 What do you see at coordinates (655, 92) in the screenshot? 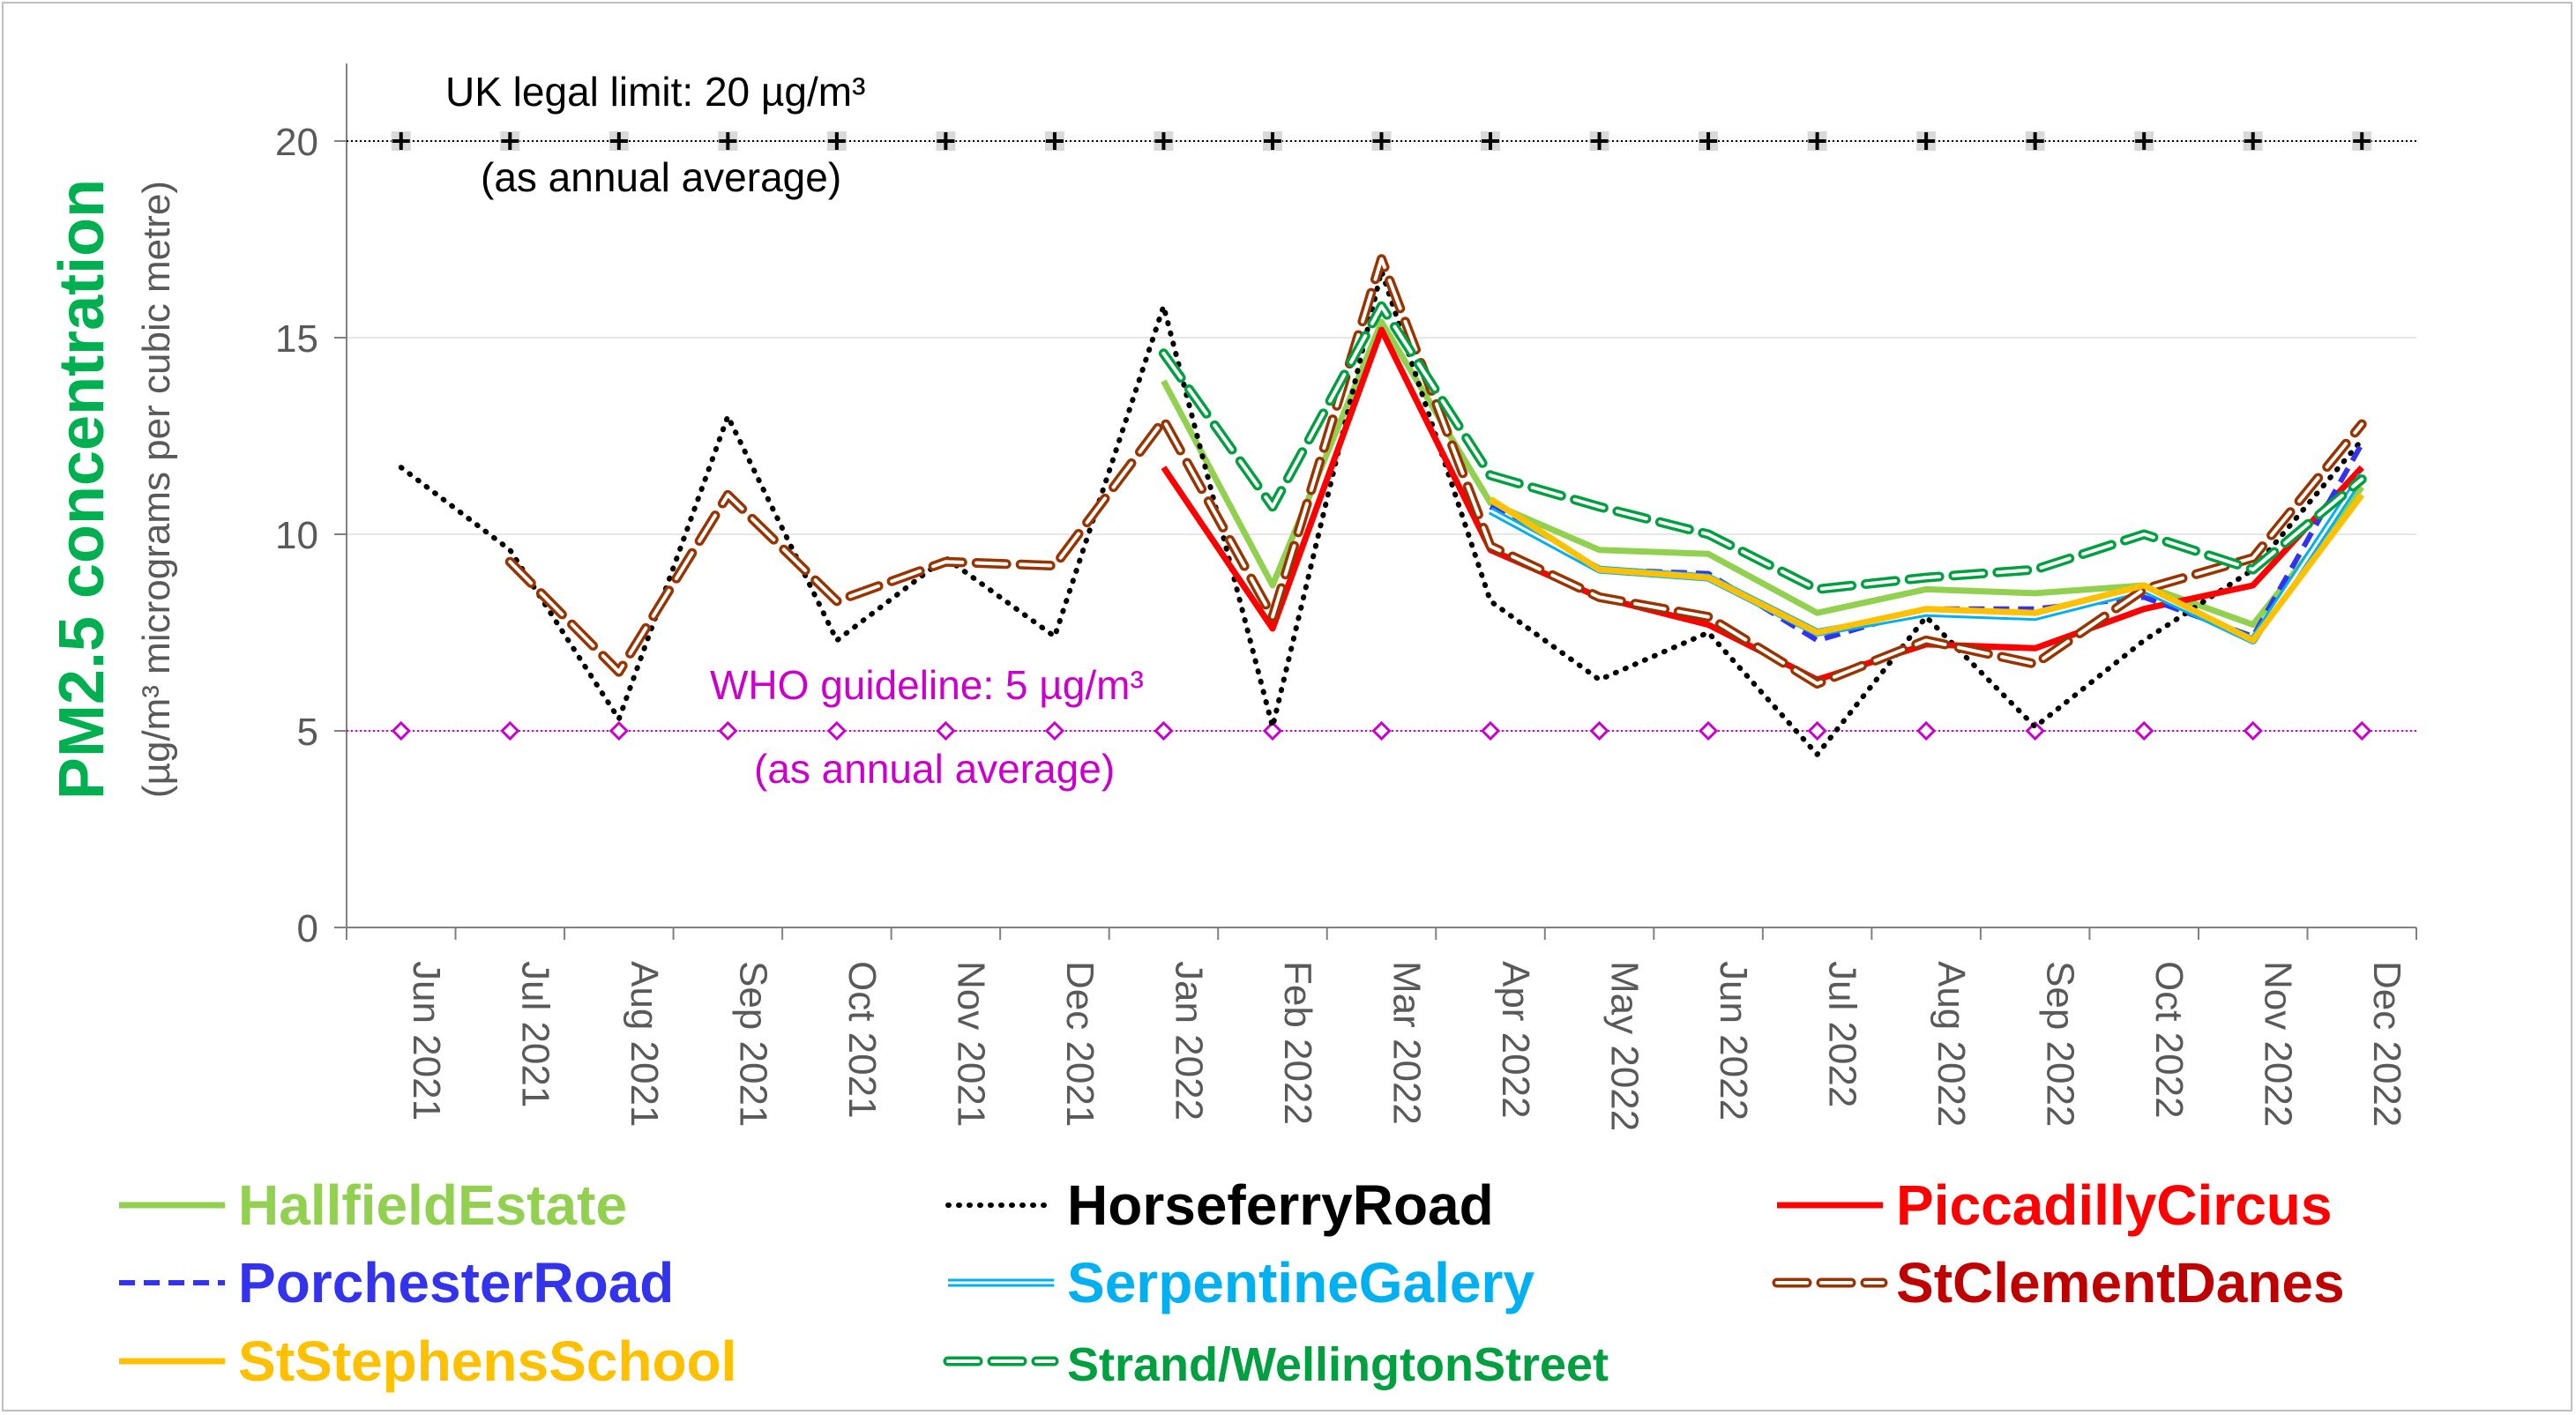
I see `uk-limit-label-line1: UK legal limit: 20 µg/m³` at bounding box center [655, 92].